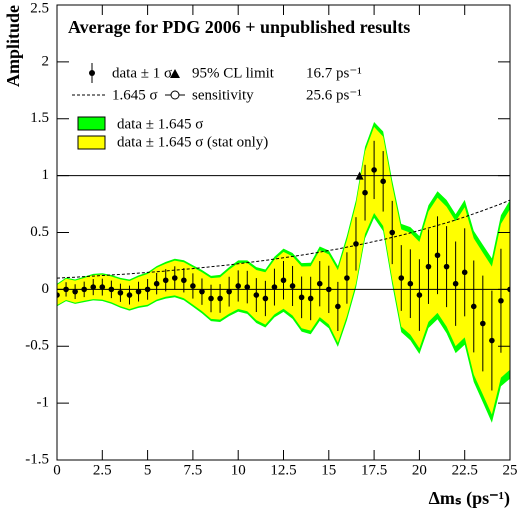  Describe the element at coordinates (465, 470) in the screenshot. I see `x-tick-label: 22.5` at that location.